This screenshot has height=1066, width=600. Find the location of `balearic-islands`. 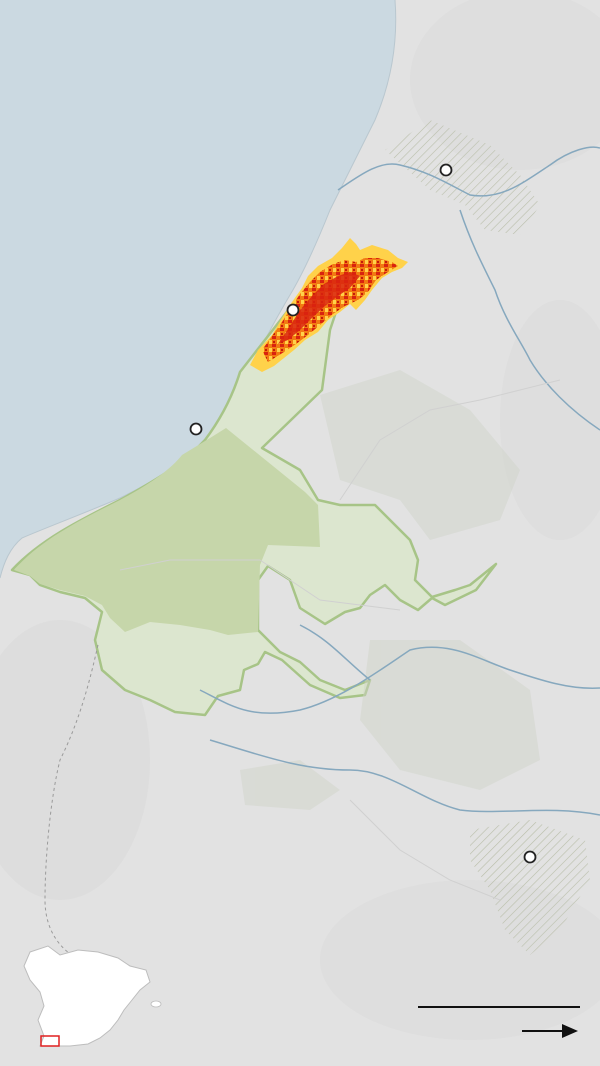

balearic-islands is located at coordinates (156, 1004).